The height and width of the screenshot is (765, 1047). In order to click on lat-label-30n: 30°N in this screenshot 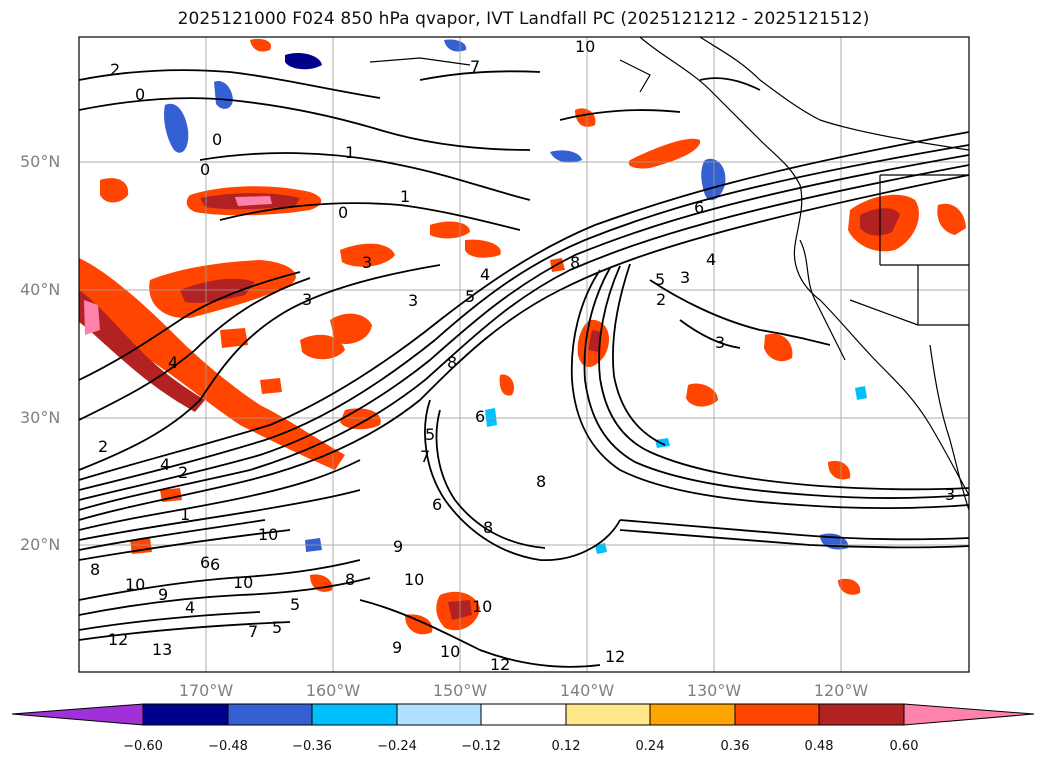, I will do `click(40, 417)`.